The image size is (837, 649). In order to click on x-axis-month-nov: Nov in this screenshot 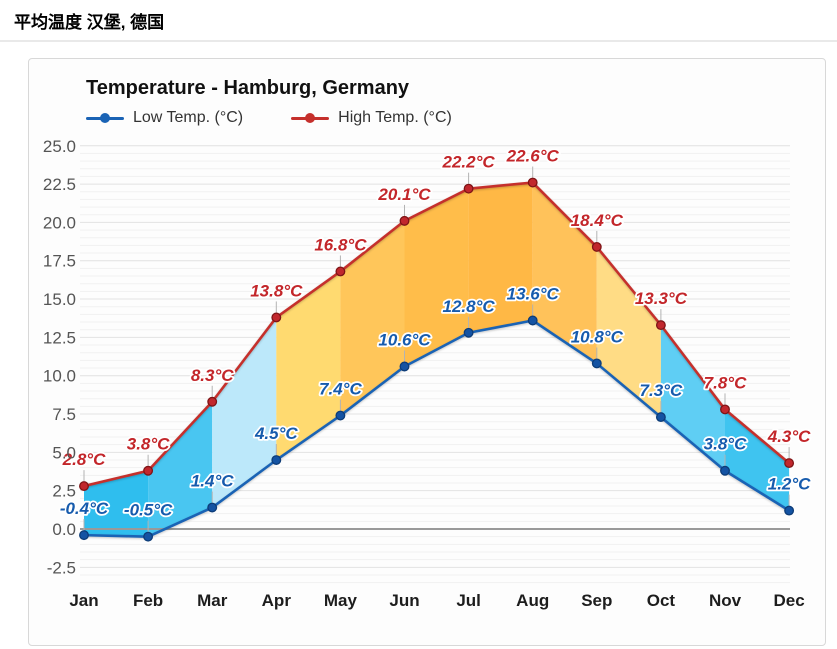, I will do `click(725, 600)`.